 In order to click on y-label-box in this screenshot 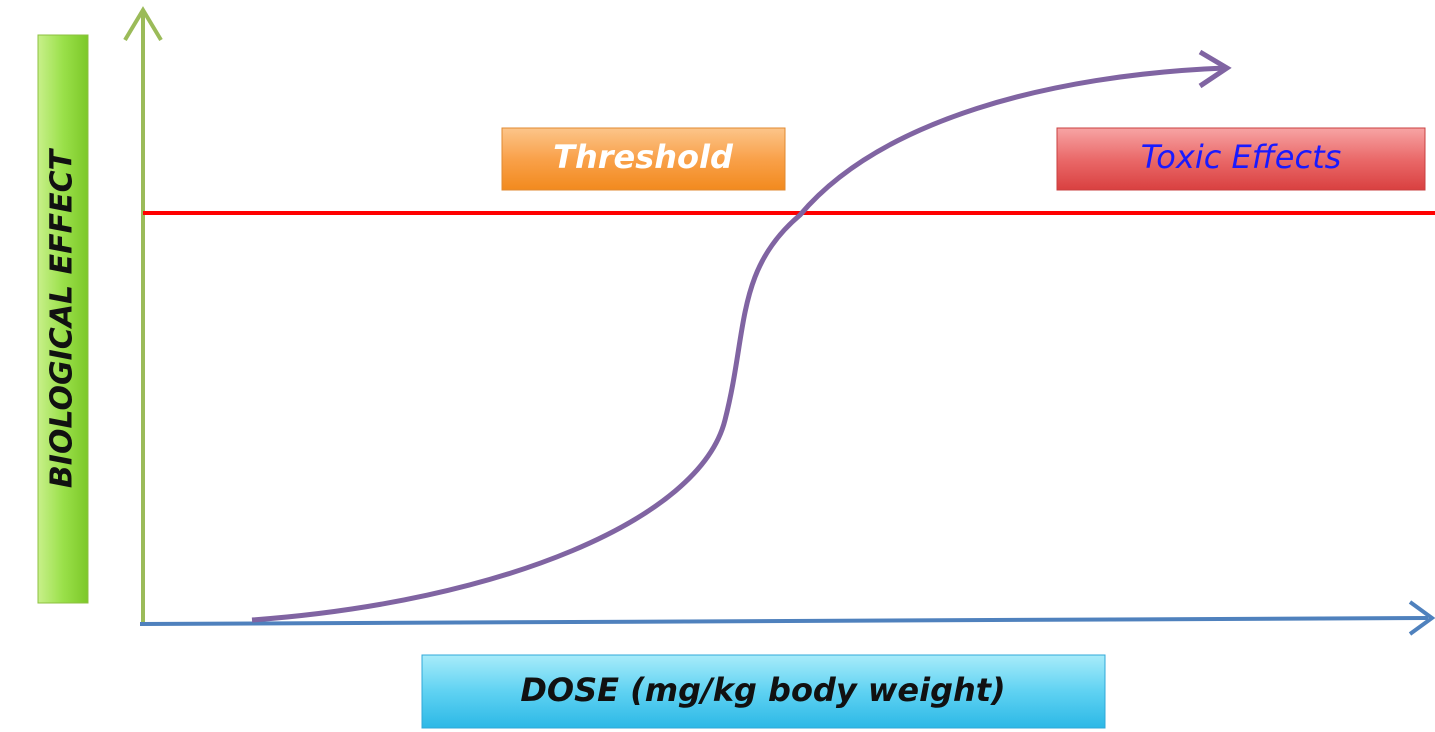, I will do `click(63, 319)`.